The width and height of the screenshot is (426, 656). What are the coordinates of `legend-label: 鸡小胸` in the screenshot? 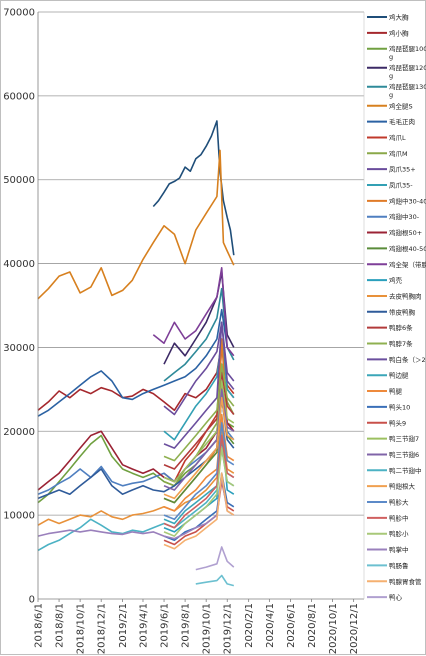 It's located at (399, 32).